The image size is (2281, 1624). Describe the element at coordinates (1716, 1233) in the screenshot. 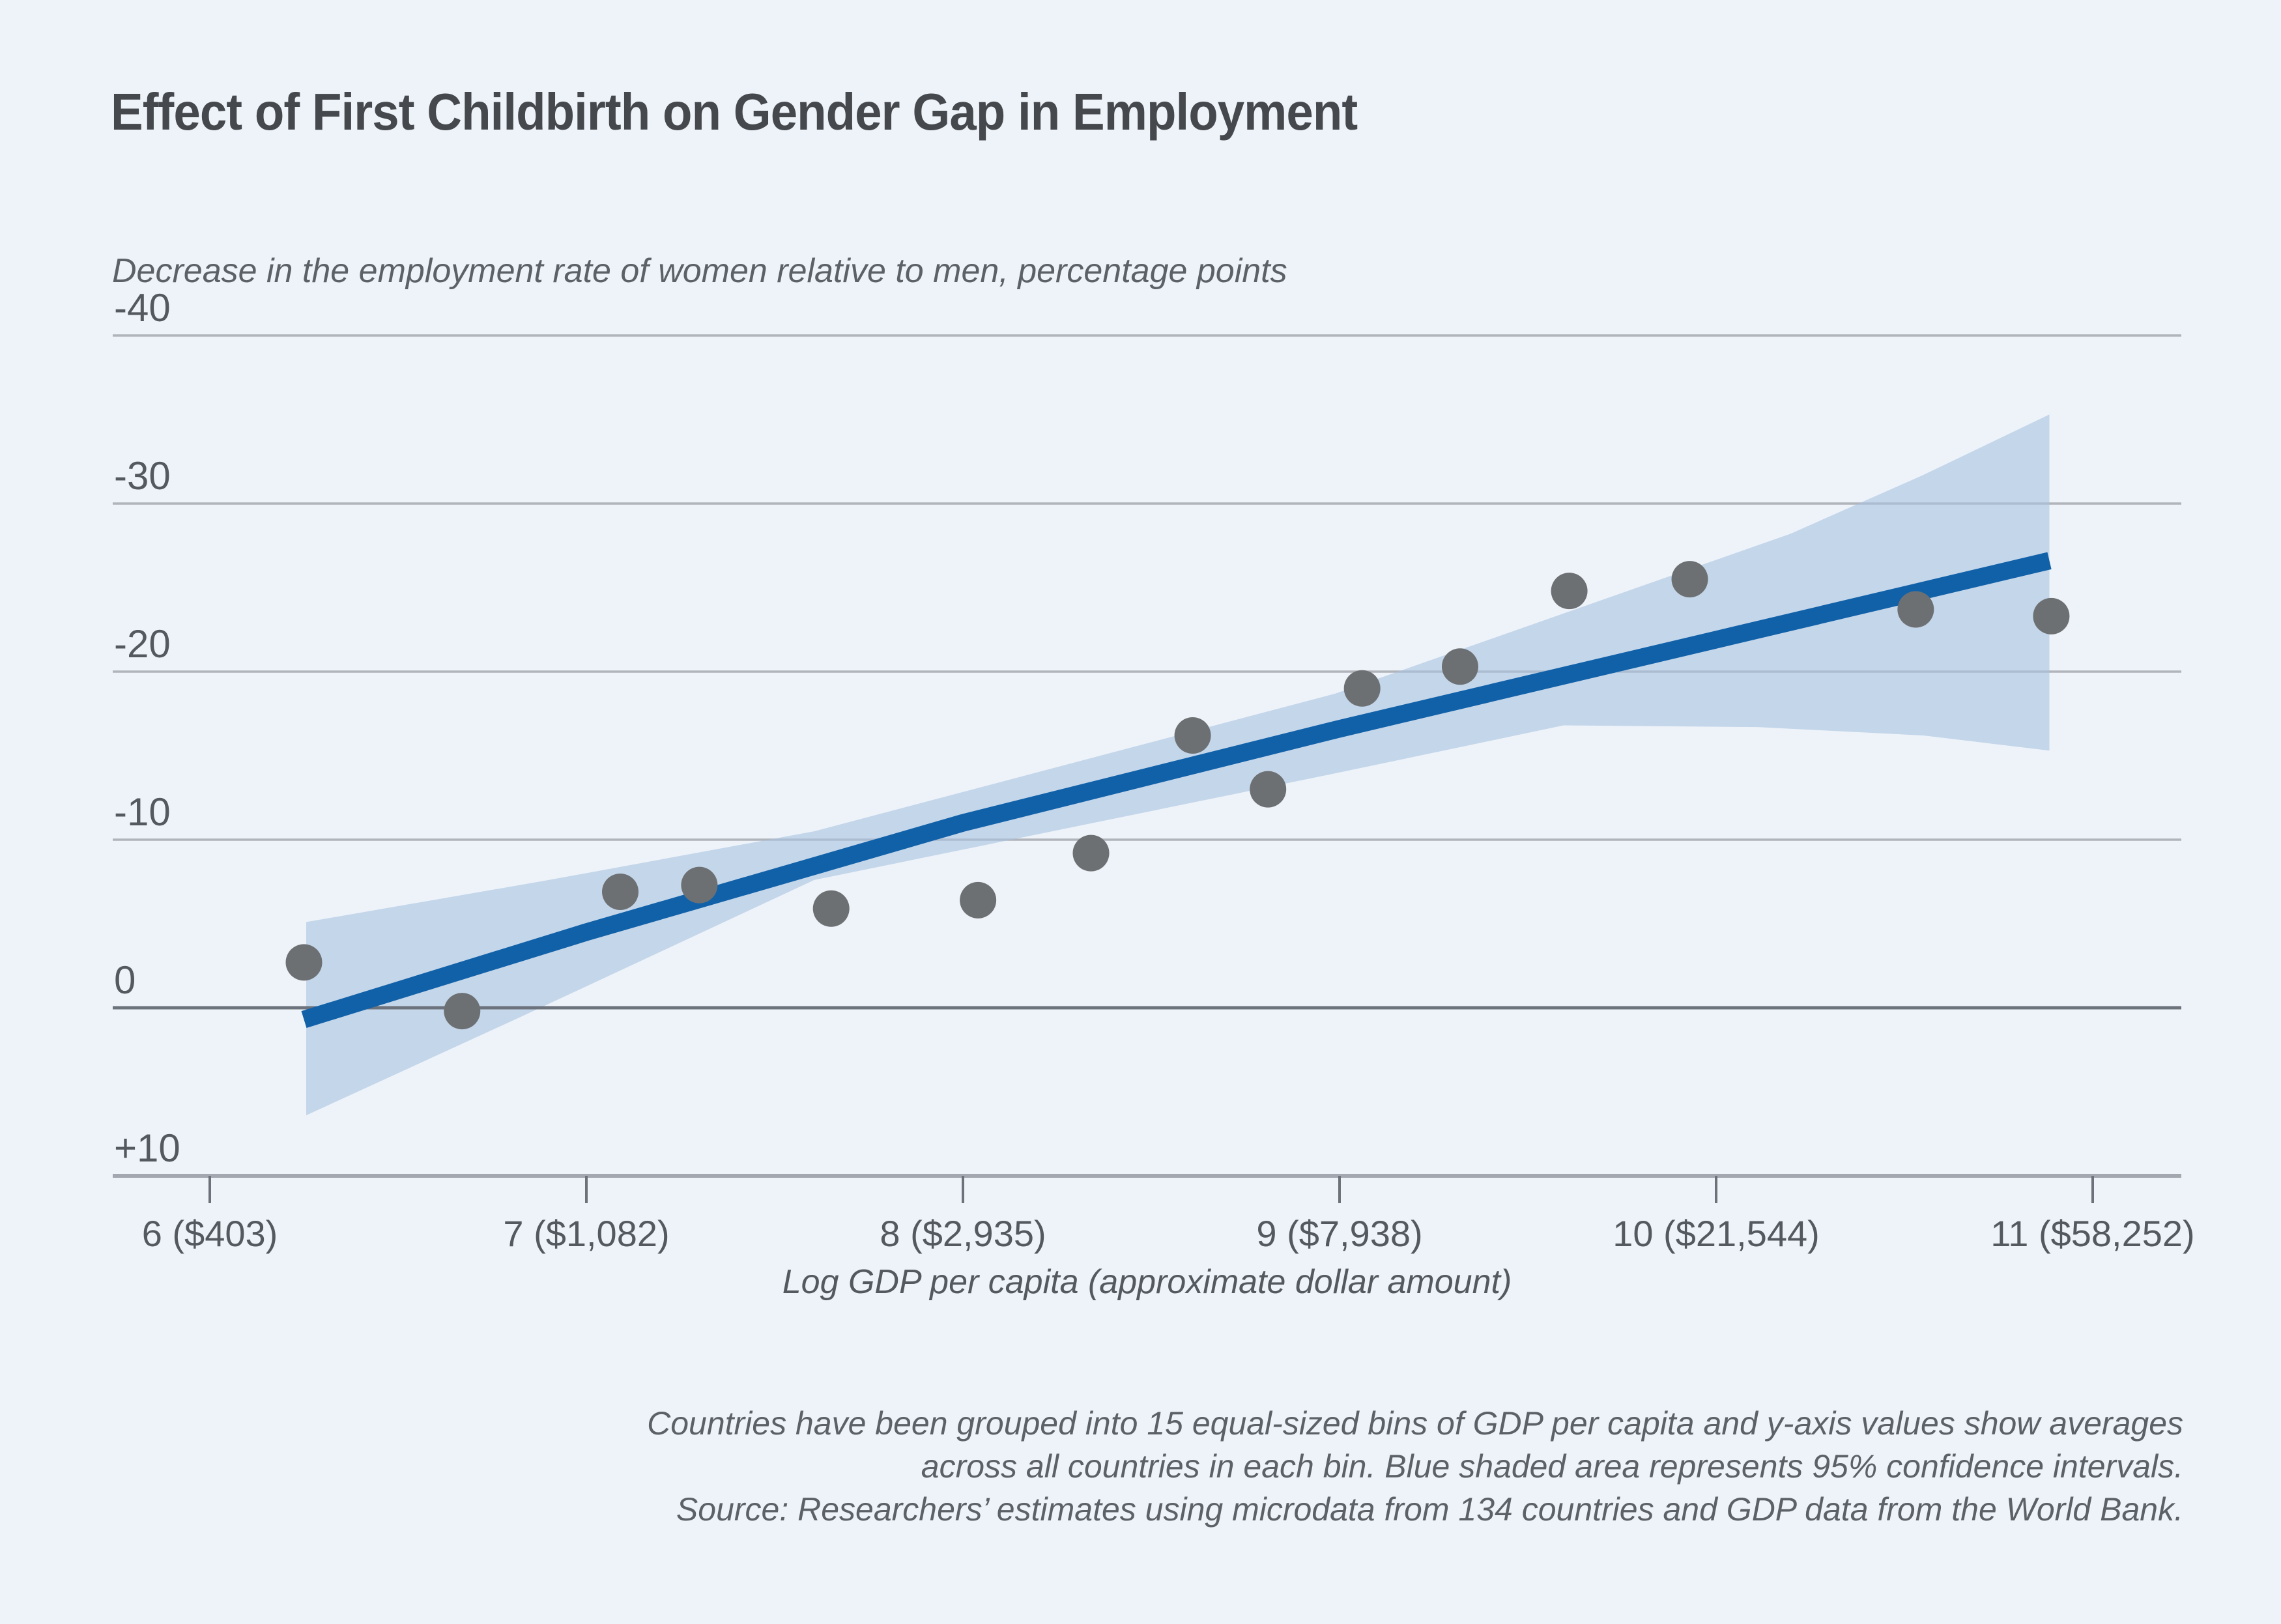

I see `x-tick-label: 10 ($21,544)` at that location.